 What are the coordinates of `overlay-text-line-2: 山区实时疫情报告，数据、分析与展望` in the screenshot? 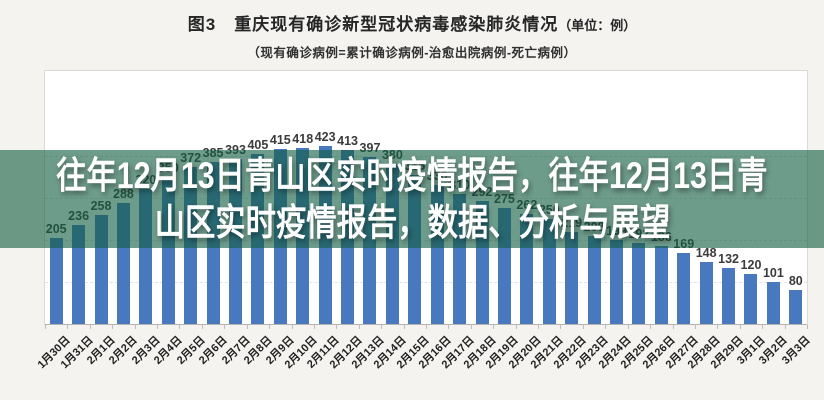 It's located at (412, 222).